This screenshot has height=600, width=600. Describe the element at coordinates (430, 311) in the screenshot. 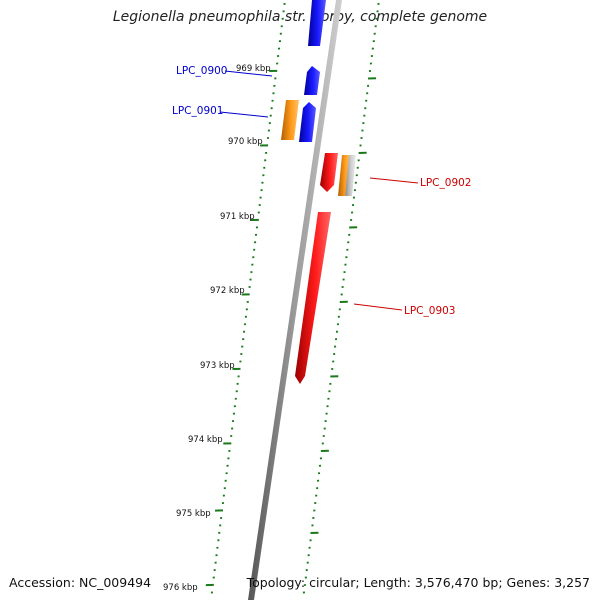

I see `gene-label-lpc-0903: LPC_0903` at that location.